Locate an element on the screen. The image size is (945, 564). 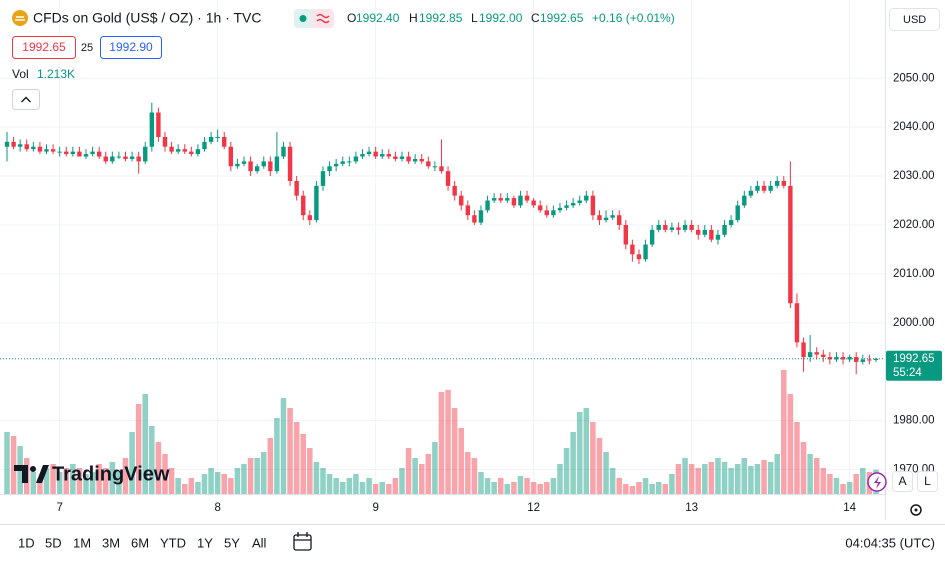
range-button: 1M is located at coordinates (82, 542).